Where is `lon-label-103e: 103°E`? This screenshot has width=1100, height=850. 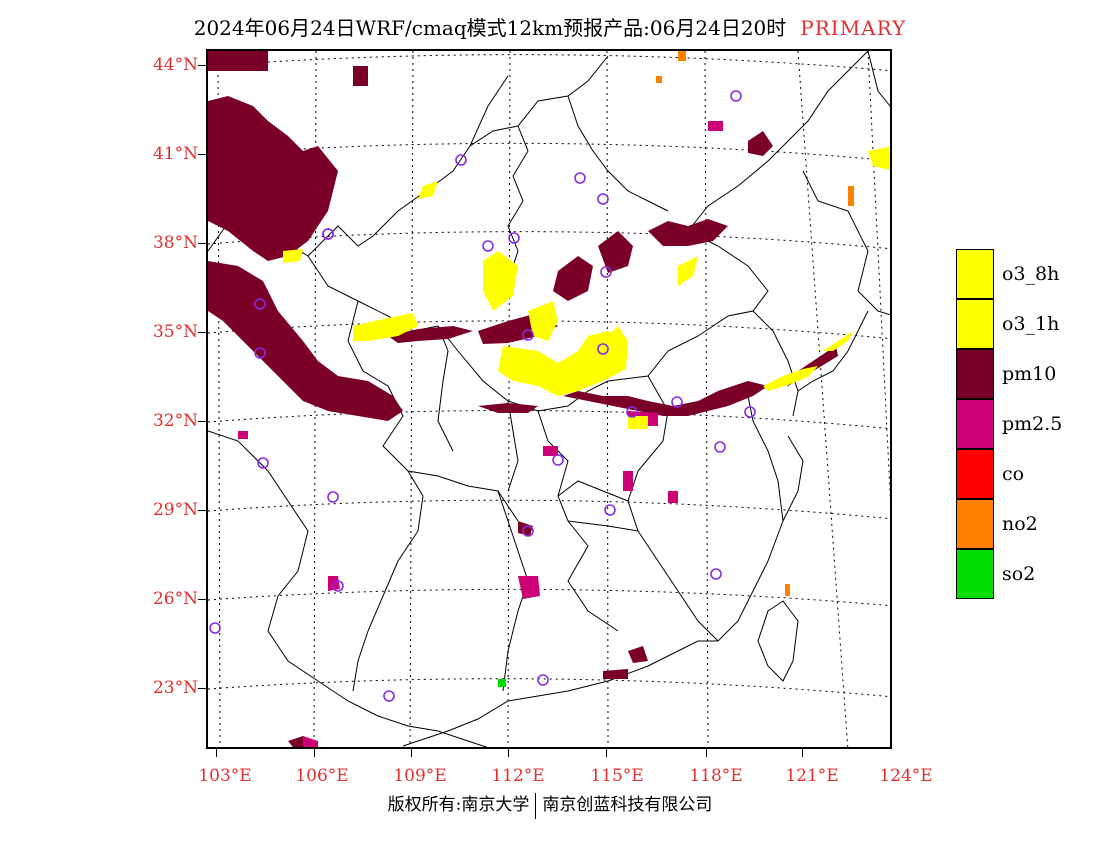
lon-label-103e: 103°E is located at coordinates (225, 776).